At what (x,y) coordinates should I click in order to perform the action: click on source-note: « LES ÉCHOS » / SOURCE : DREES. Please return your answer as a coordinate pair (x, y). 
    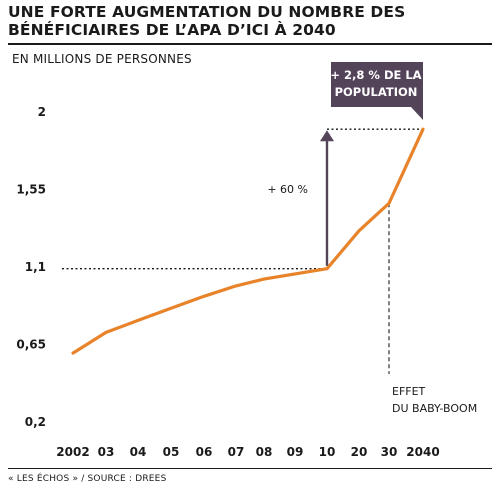
    Looking at the image, I should click on (87, 479).